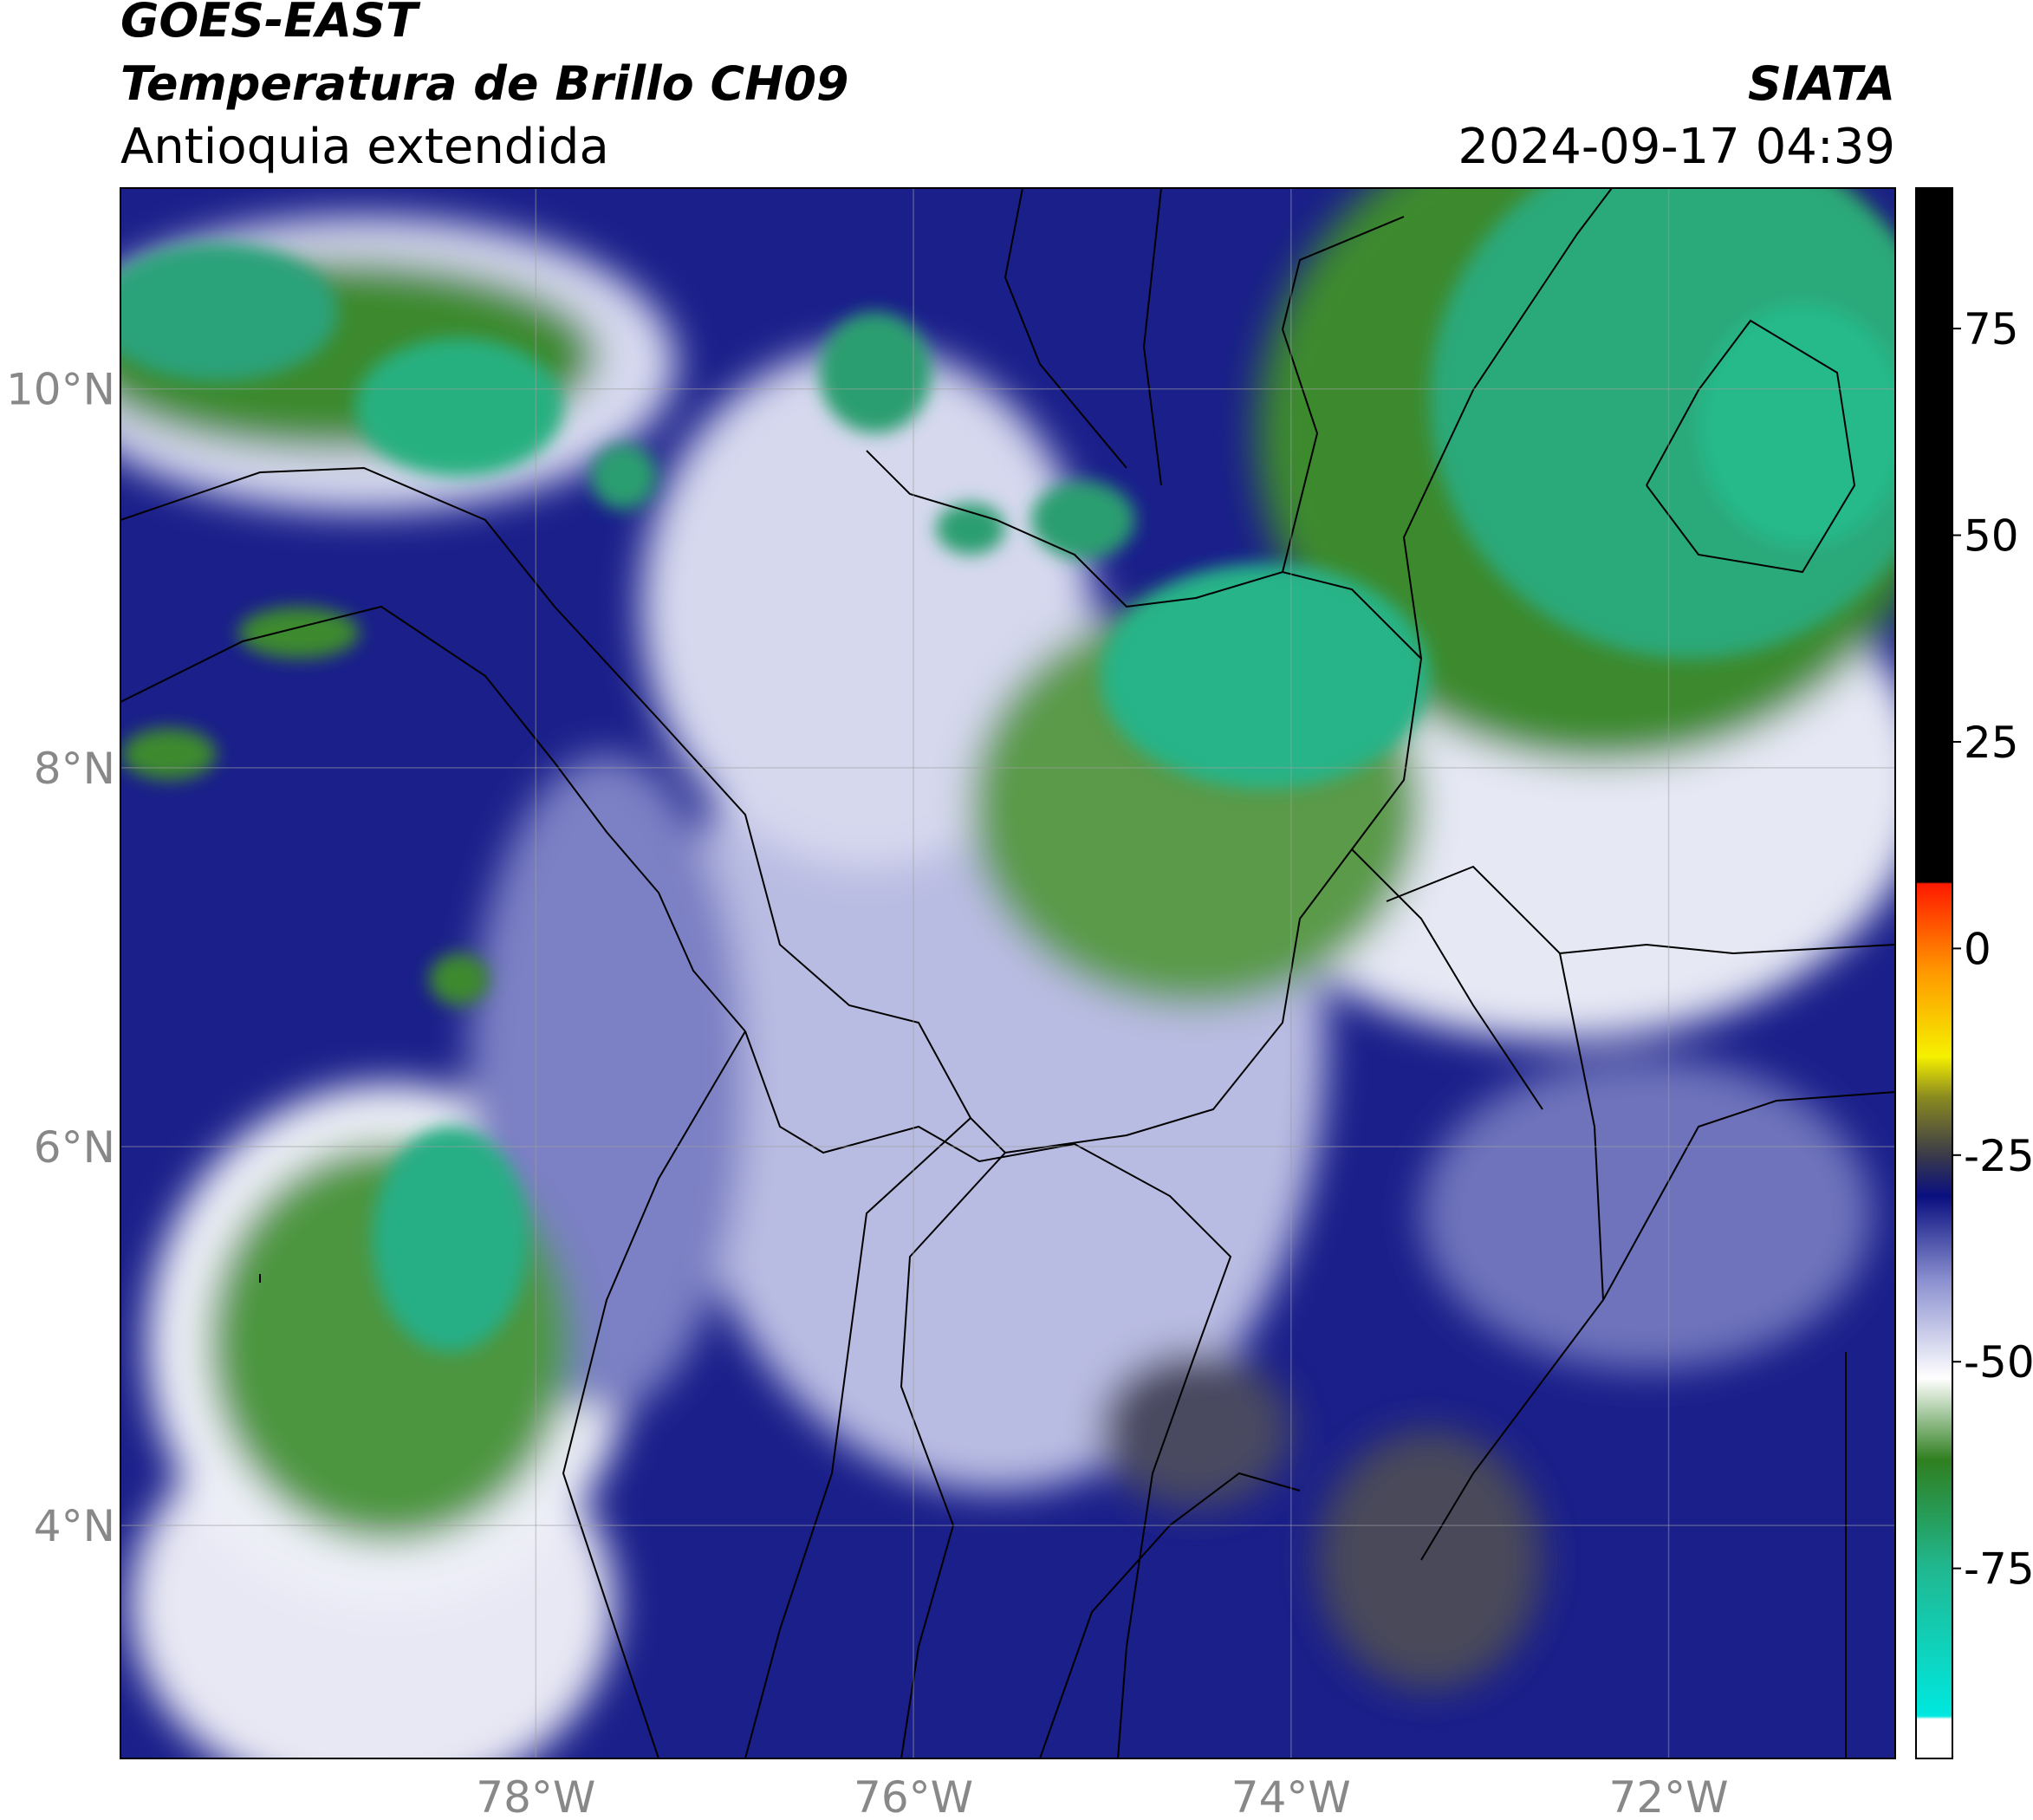 The image size is (2033, 1820). I want to click on title: GOES-EAST, so click(270, 24).